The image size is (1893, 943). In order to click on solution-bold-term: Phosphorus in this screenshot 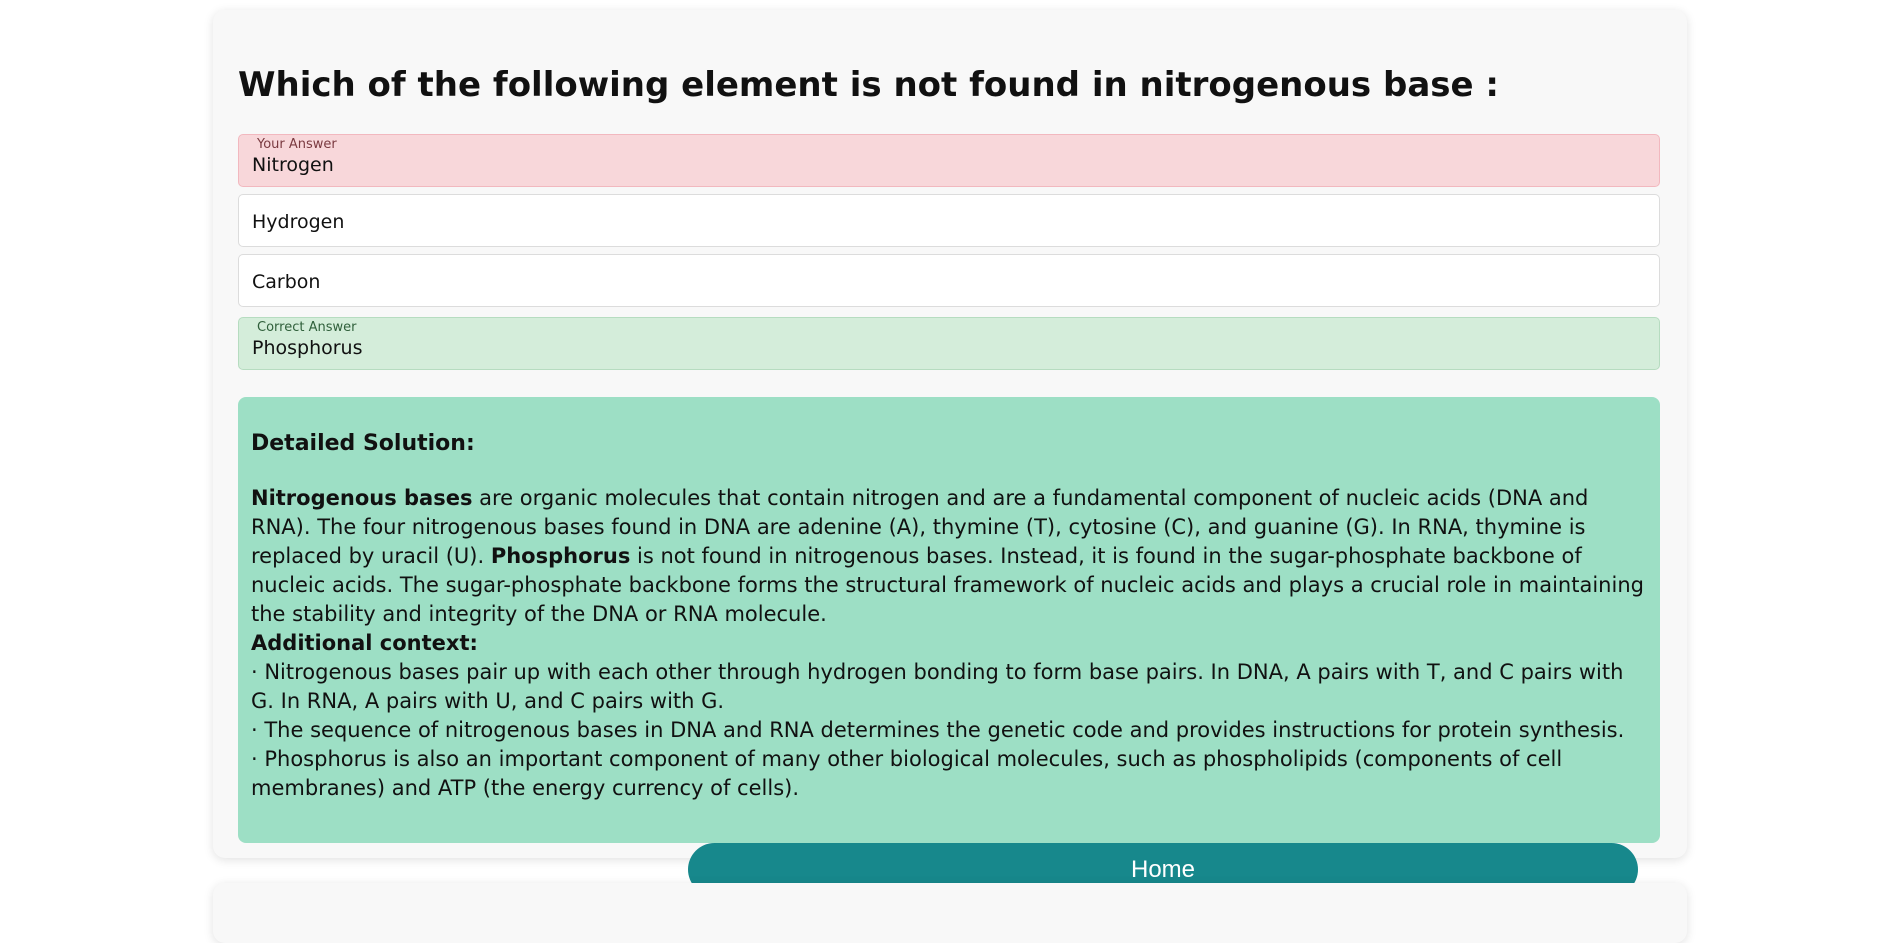, I will do `click(560, 556)`.